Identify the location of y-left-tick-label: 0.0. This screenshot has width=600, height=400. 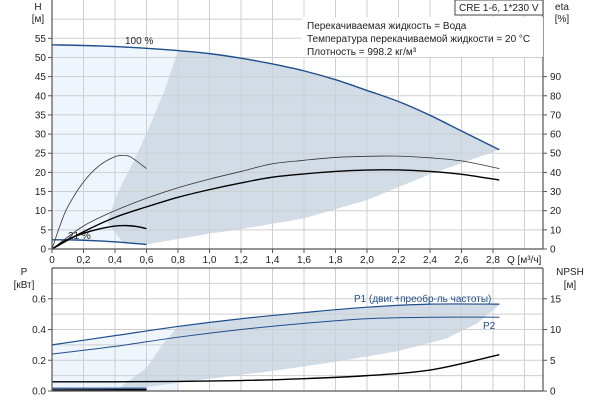
(39, 392).